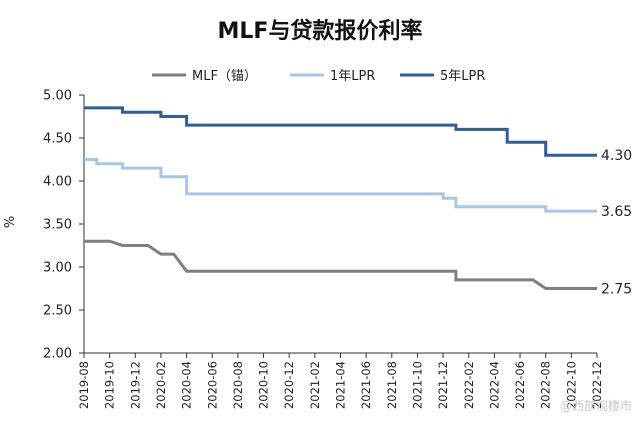 Image resolution: width=640 pixels, height=426 pixels. What do you see at coordinates (57, 268) in the screenshot?
I see `y-tick-label: 3.00` at bounding box center [57, 268].